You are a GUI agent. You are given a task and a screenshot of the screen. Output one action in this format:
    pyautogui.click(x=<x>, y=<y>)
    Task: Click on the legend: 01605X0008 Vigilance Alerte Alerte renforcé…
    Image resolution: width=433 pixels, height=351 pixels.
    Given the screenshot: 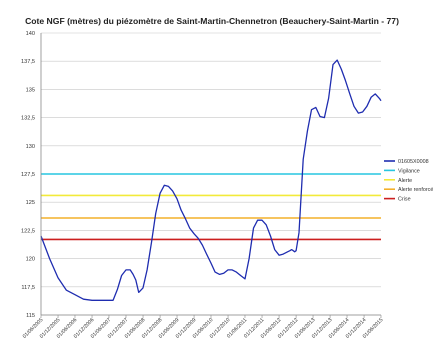 What is the action you would take?
    pyautogui.click(x=408, y=181)
    